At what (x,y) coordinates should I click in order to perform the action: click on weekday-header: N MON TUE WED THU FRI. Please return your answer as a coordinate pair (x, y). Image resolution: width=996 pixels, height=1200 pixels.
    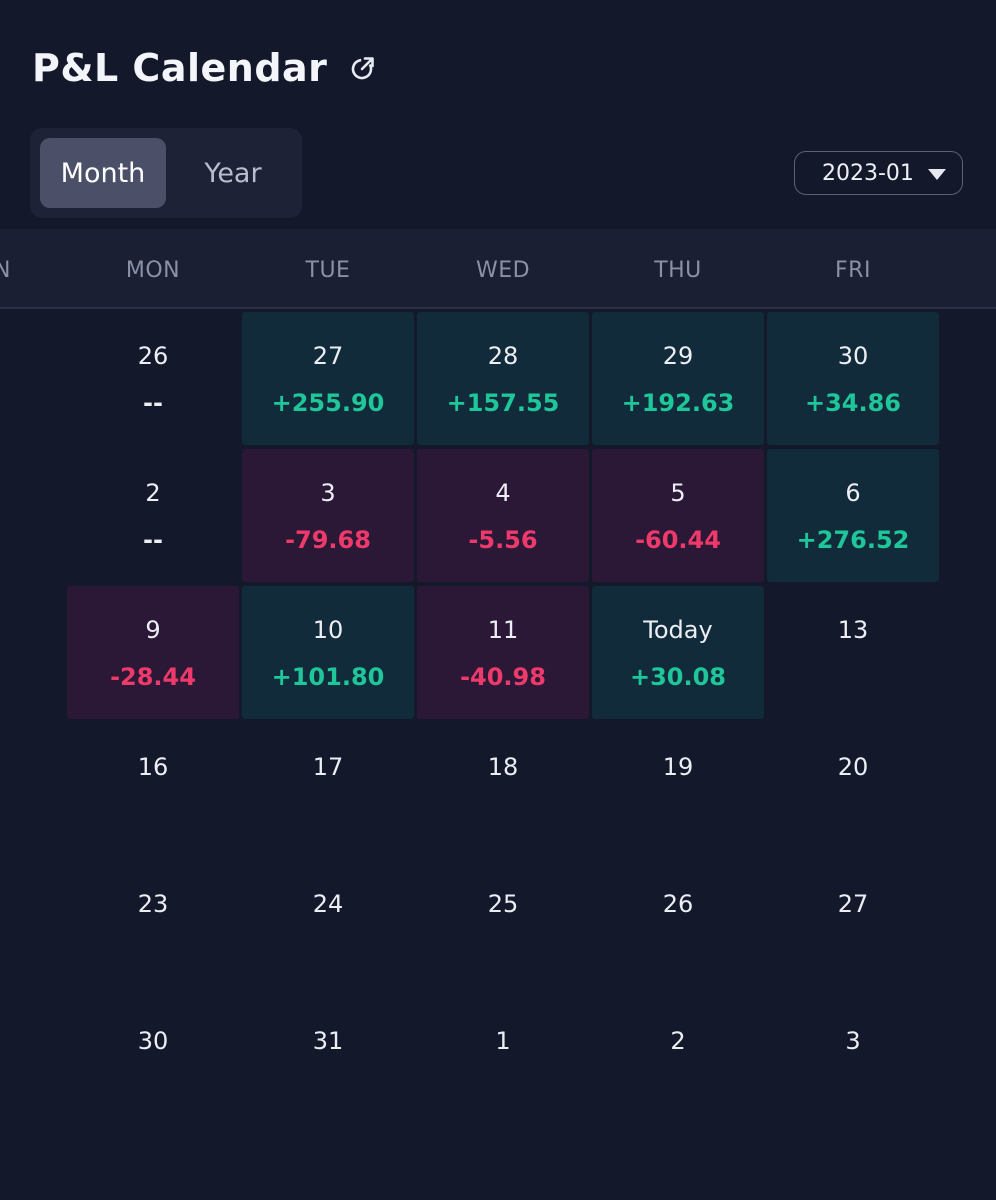
    Looking at the image, I should click on (498, 269).